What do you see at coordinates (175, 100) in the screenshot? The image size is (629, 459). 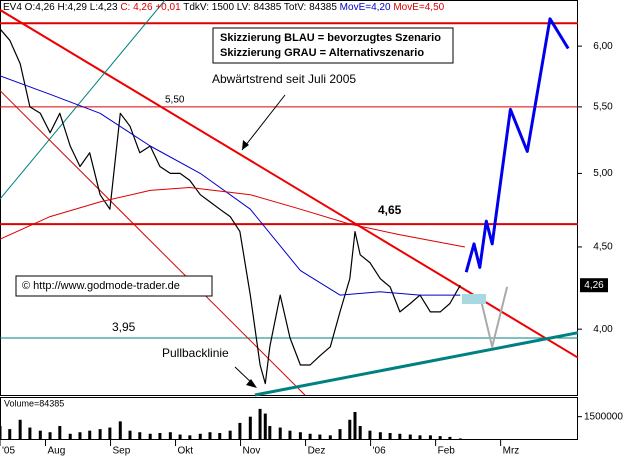 I see `level-label: 5,50` at bounding box center [175, 100].